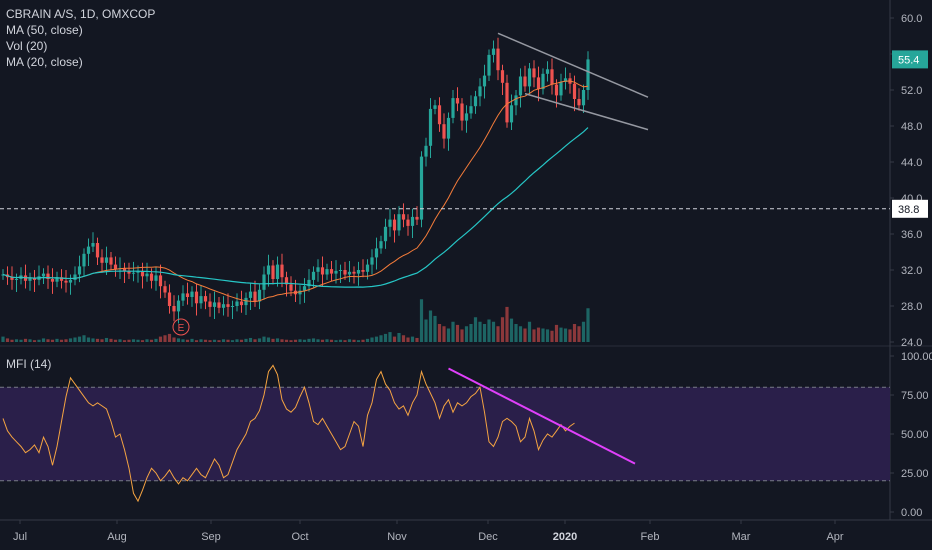  Describe the element at coordinates (916, 357) in the screenshot. I see `mfi-tick-label: 100.00` at that location.